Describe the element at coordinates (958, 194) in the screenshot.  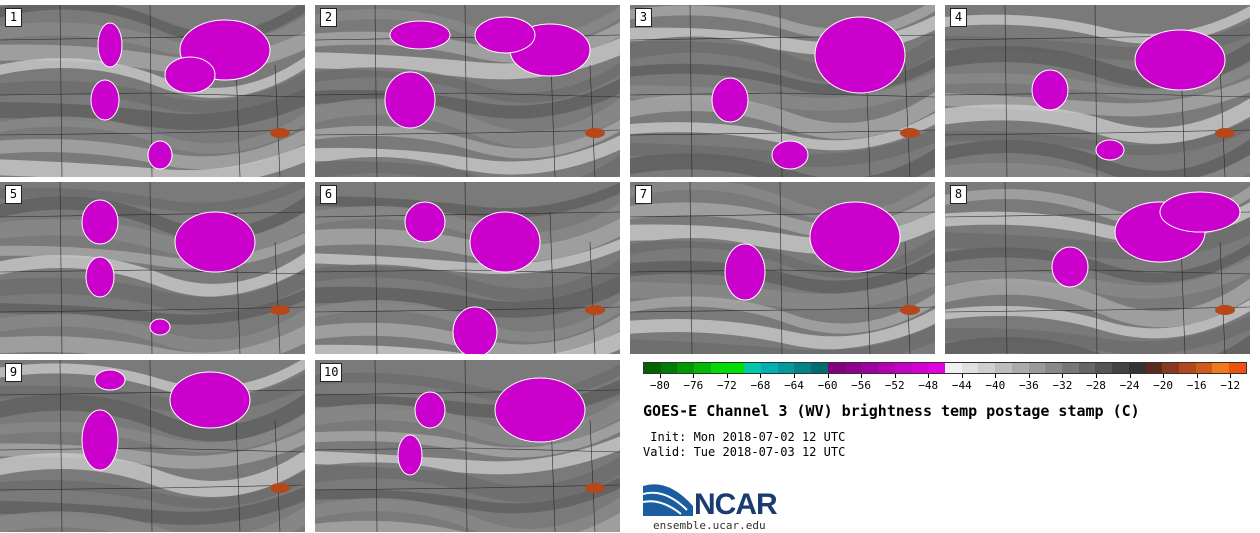
I see `panel-number-label: 8` at that location.